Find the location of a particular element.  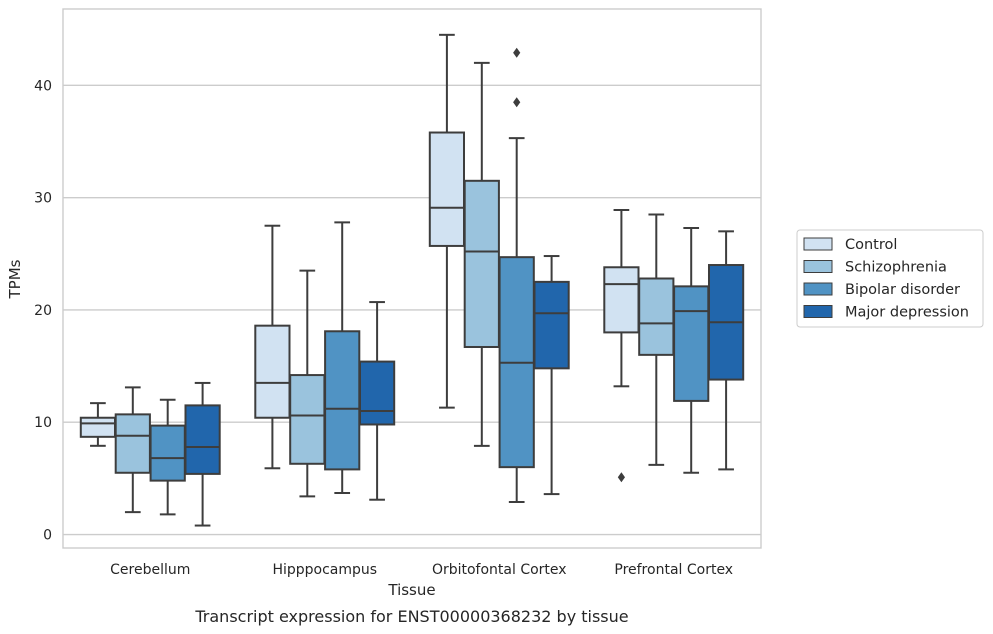

y-tick-label: 10 is located at coordinates (43, 423).